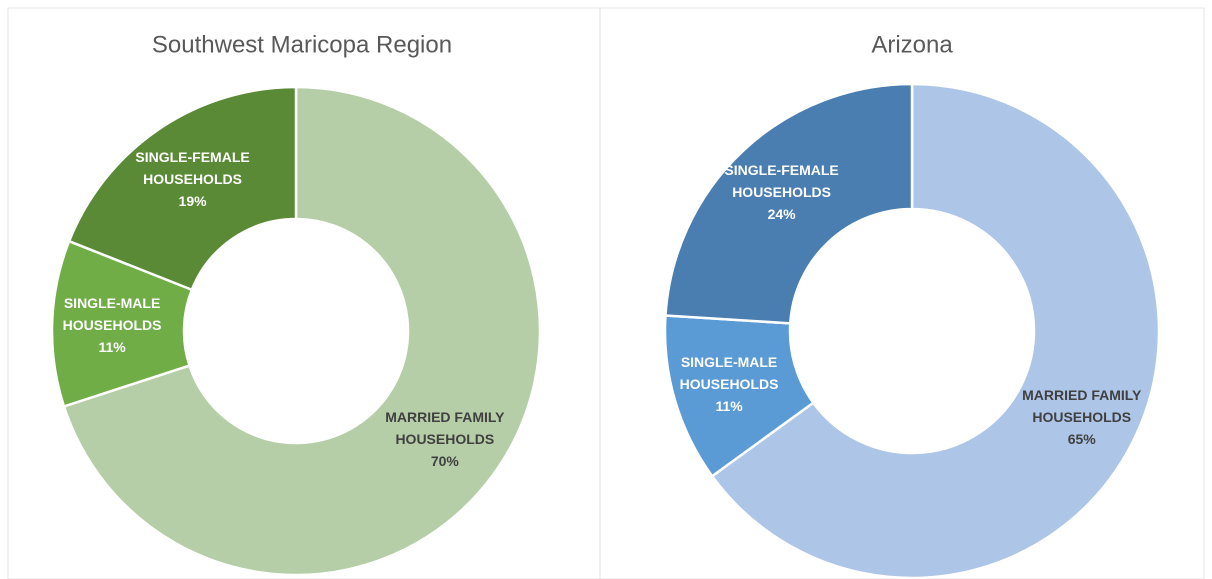 This screenshot has width=1212, height=579. What do you see at coordinates (302, 44) in the screenshot?
I see `chart-title: Southwest Maricopa Region` at bounding box center [302, 44].